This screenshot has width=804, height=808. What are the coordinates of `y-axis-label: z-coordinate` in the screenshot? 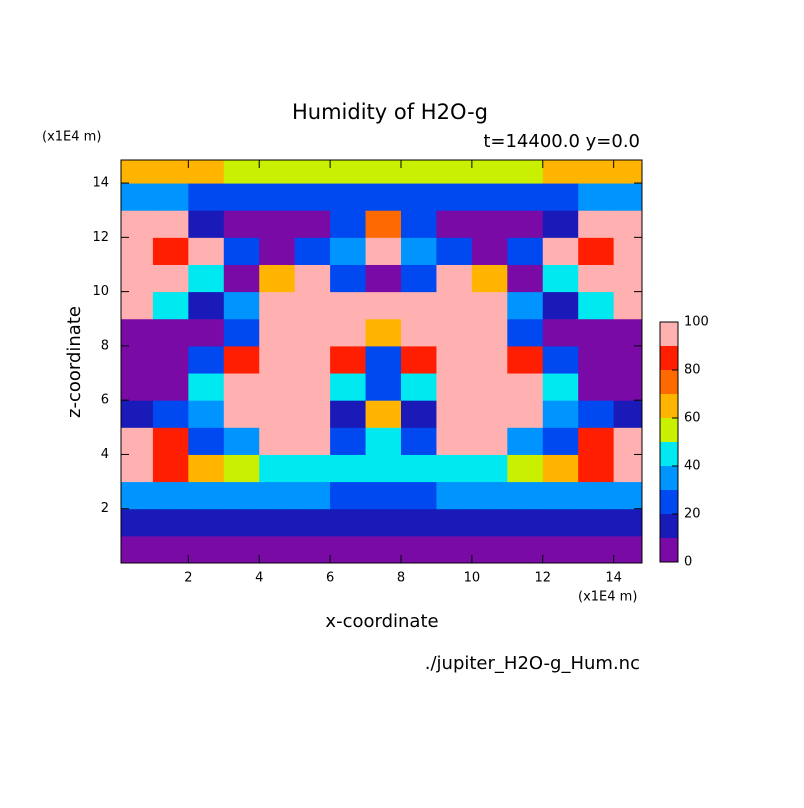 It's located at (74, 362).